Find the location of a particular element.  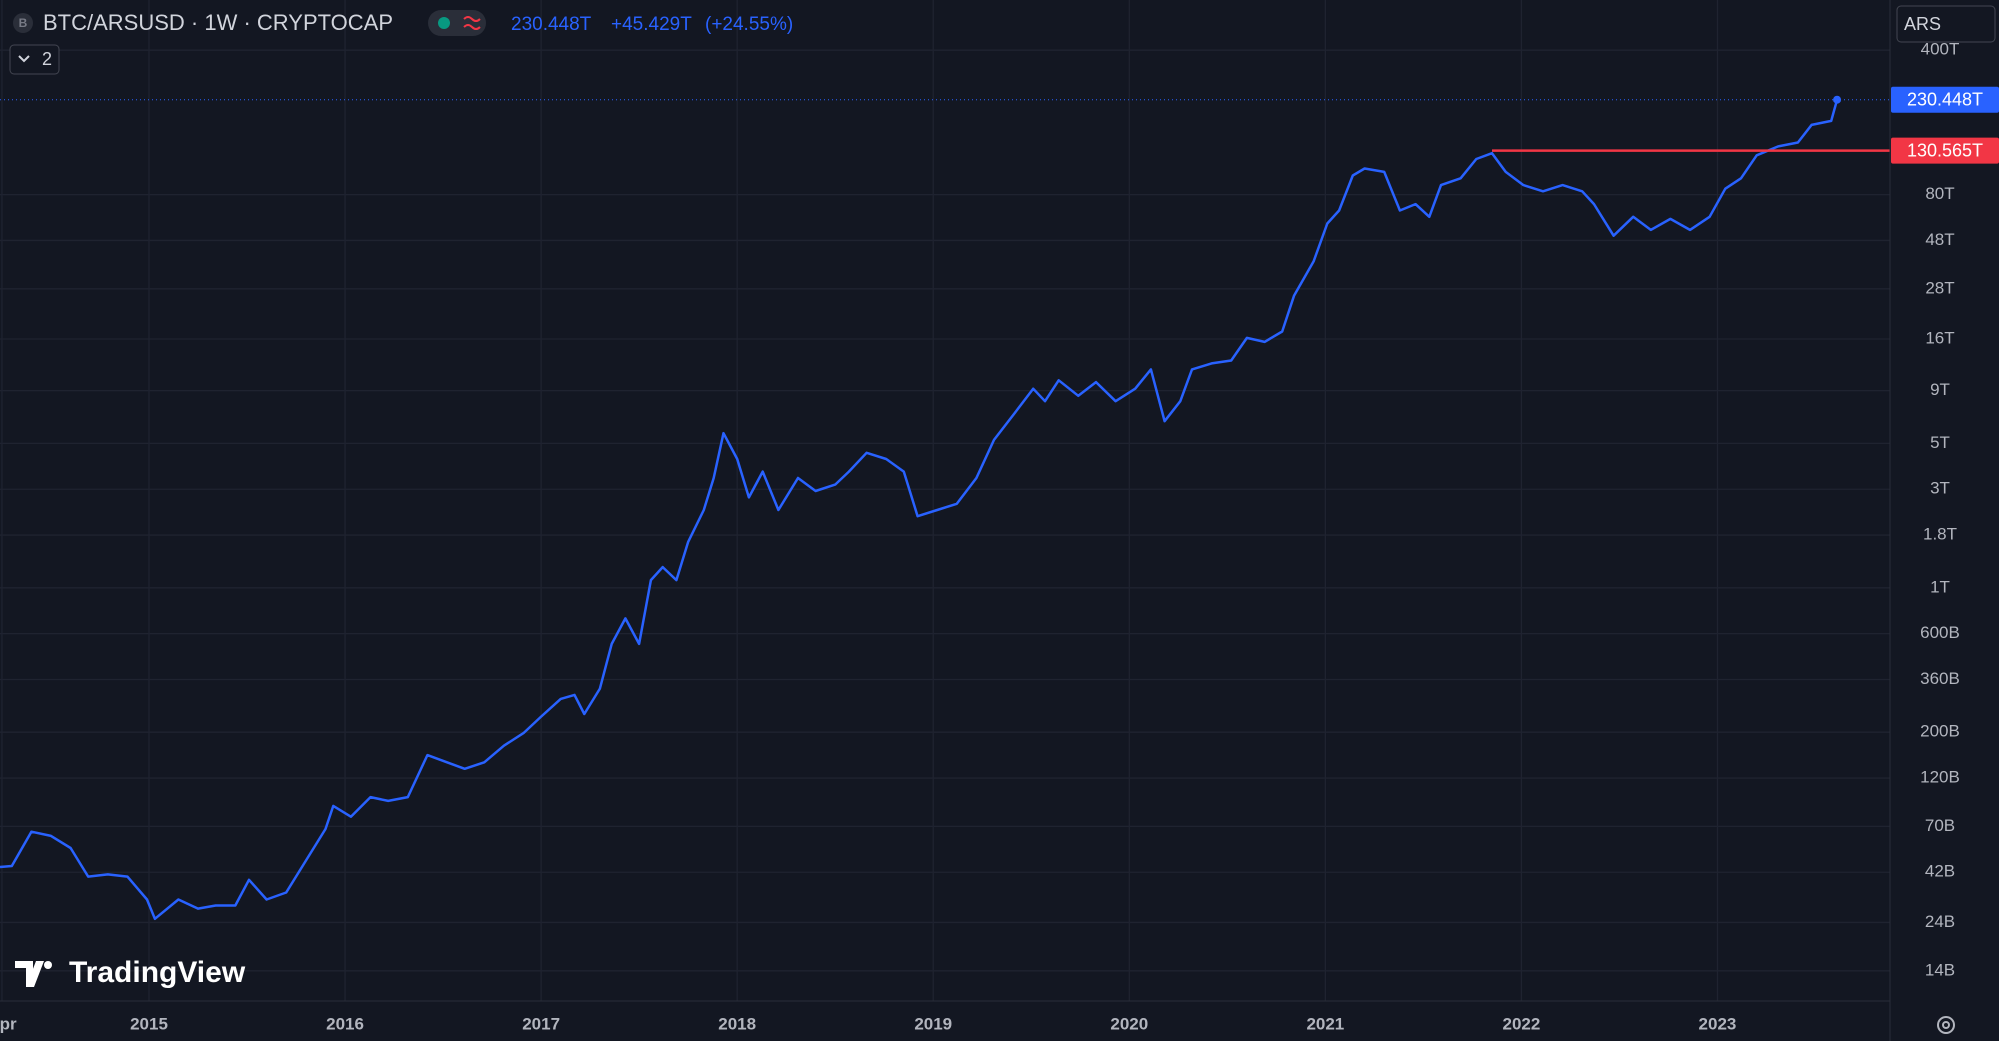

ray-price-box is located at coordinates (1945, 150).